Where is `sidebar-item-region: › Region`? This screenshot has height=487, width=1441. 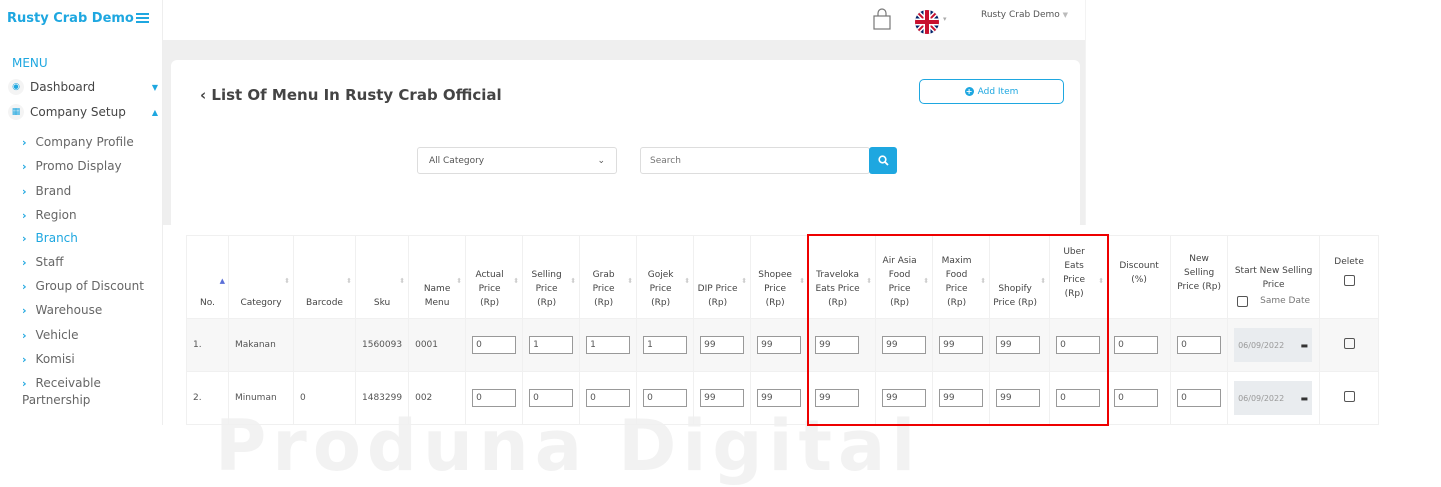 sidebar-item-region: › Region is located at coordinates (89, 215).